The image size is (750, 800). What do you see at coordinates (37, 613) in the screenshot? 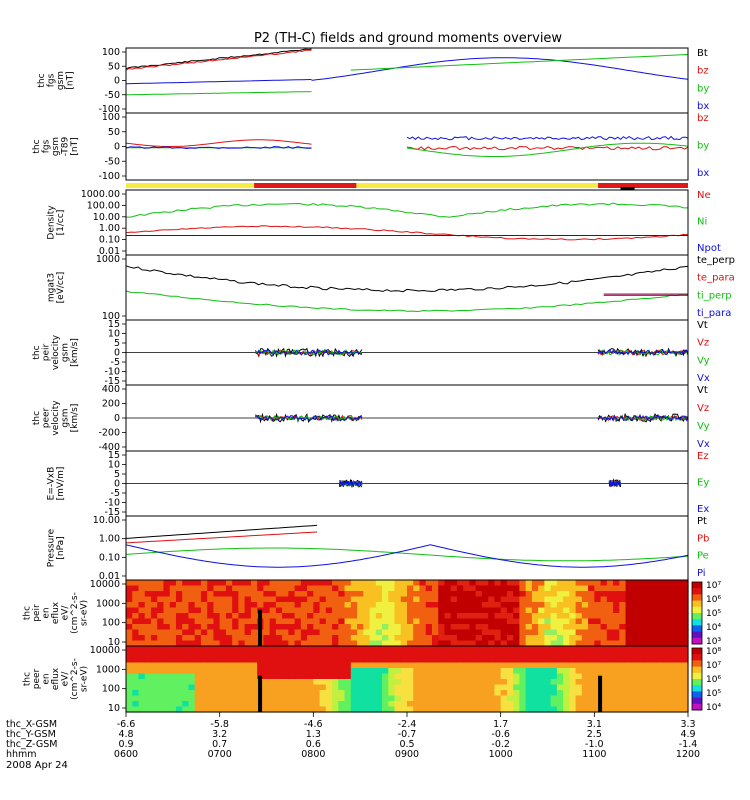
I see `y-axis-label: peir` at bounding box center [37, 613].